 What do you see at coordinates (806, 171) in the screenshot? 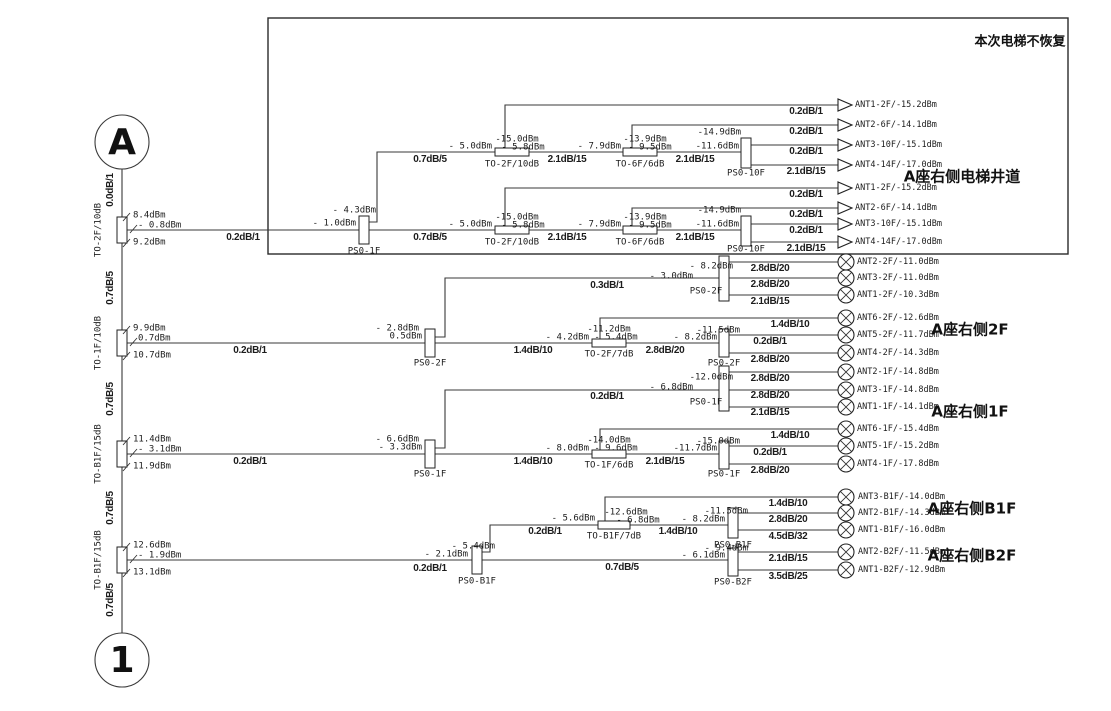
I see `label-elevator-risers-0-ants-3-cable: 2.1dB/15` at bounding box center [806, 171].